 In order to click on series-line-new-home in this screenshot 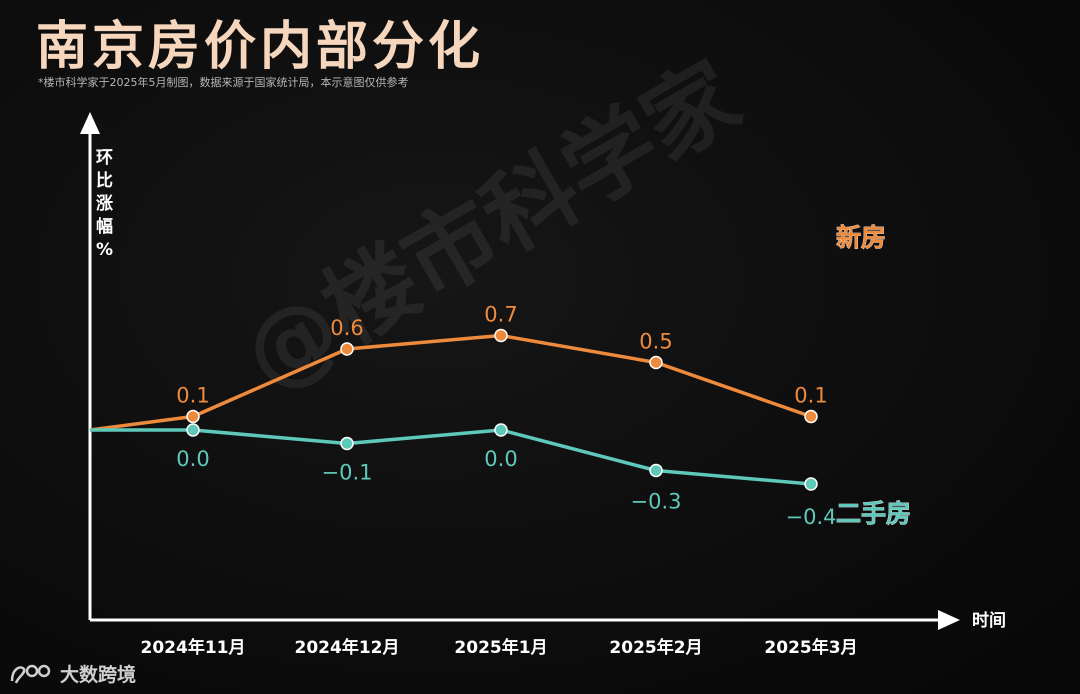, I will do `click(450, 382)`.